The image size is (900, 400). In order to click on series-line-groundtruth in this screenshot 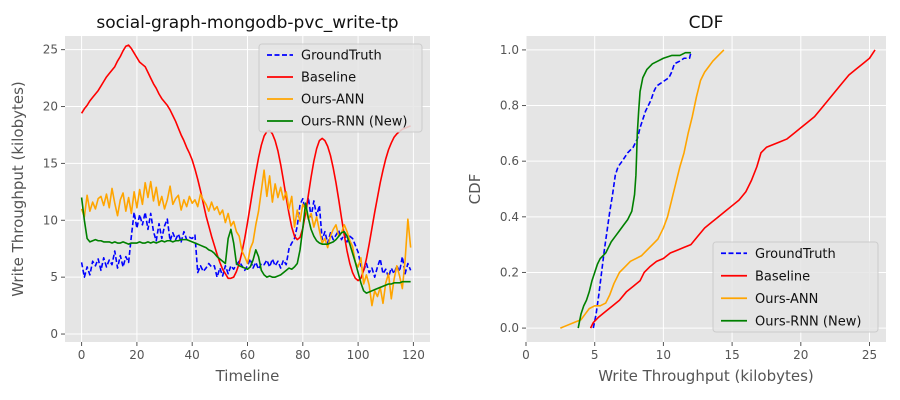, I will do `click(642, 190)`.